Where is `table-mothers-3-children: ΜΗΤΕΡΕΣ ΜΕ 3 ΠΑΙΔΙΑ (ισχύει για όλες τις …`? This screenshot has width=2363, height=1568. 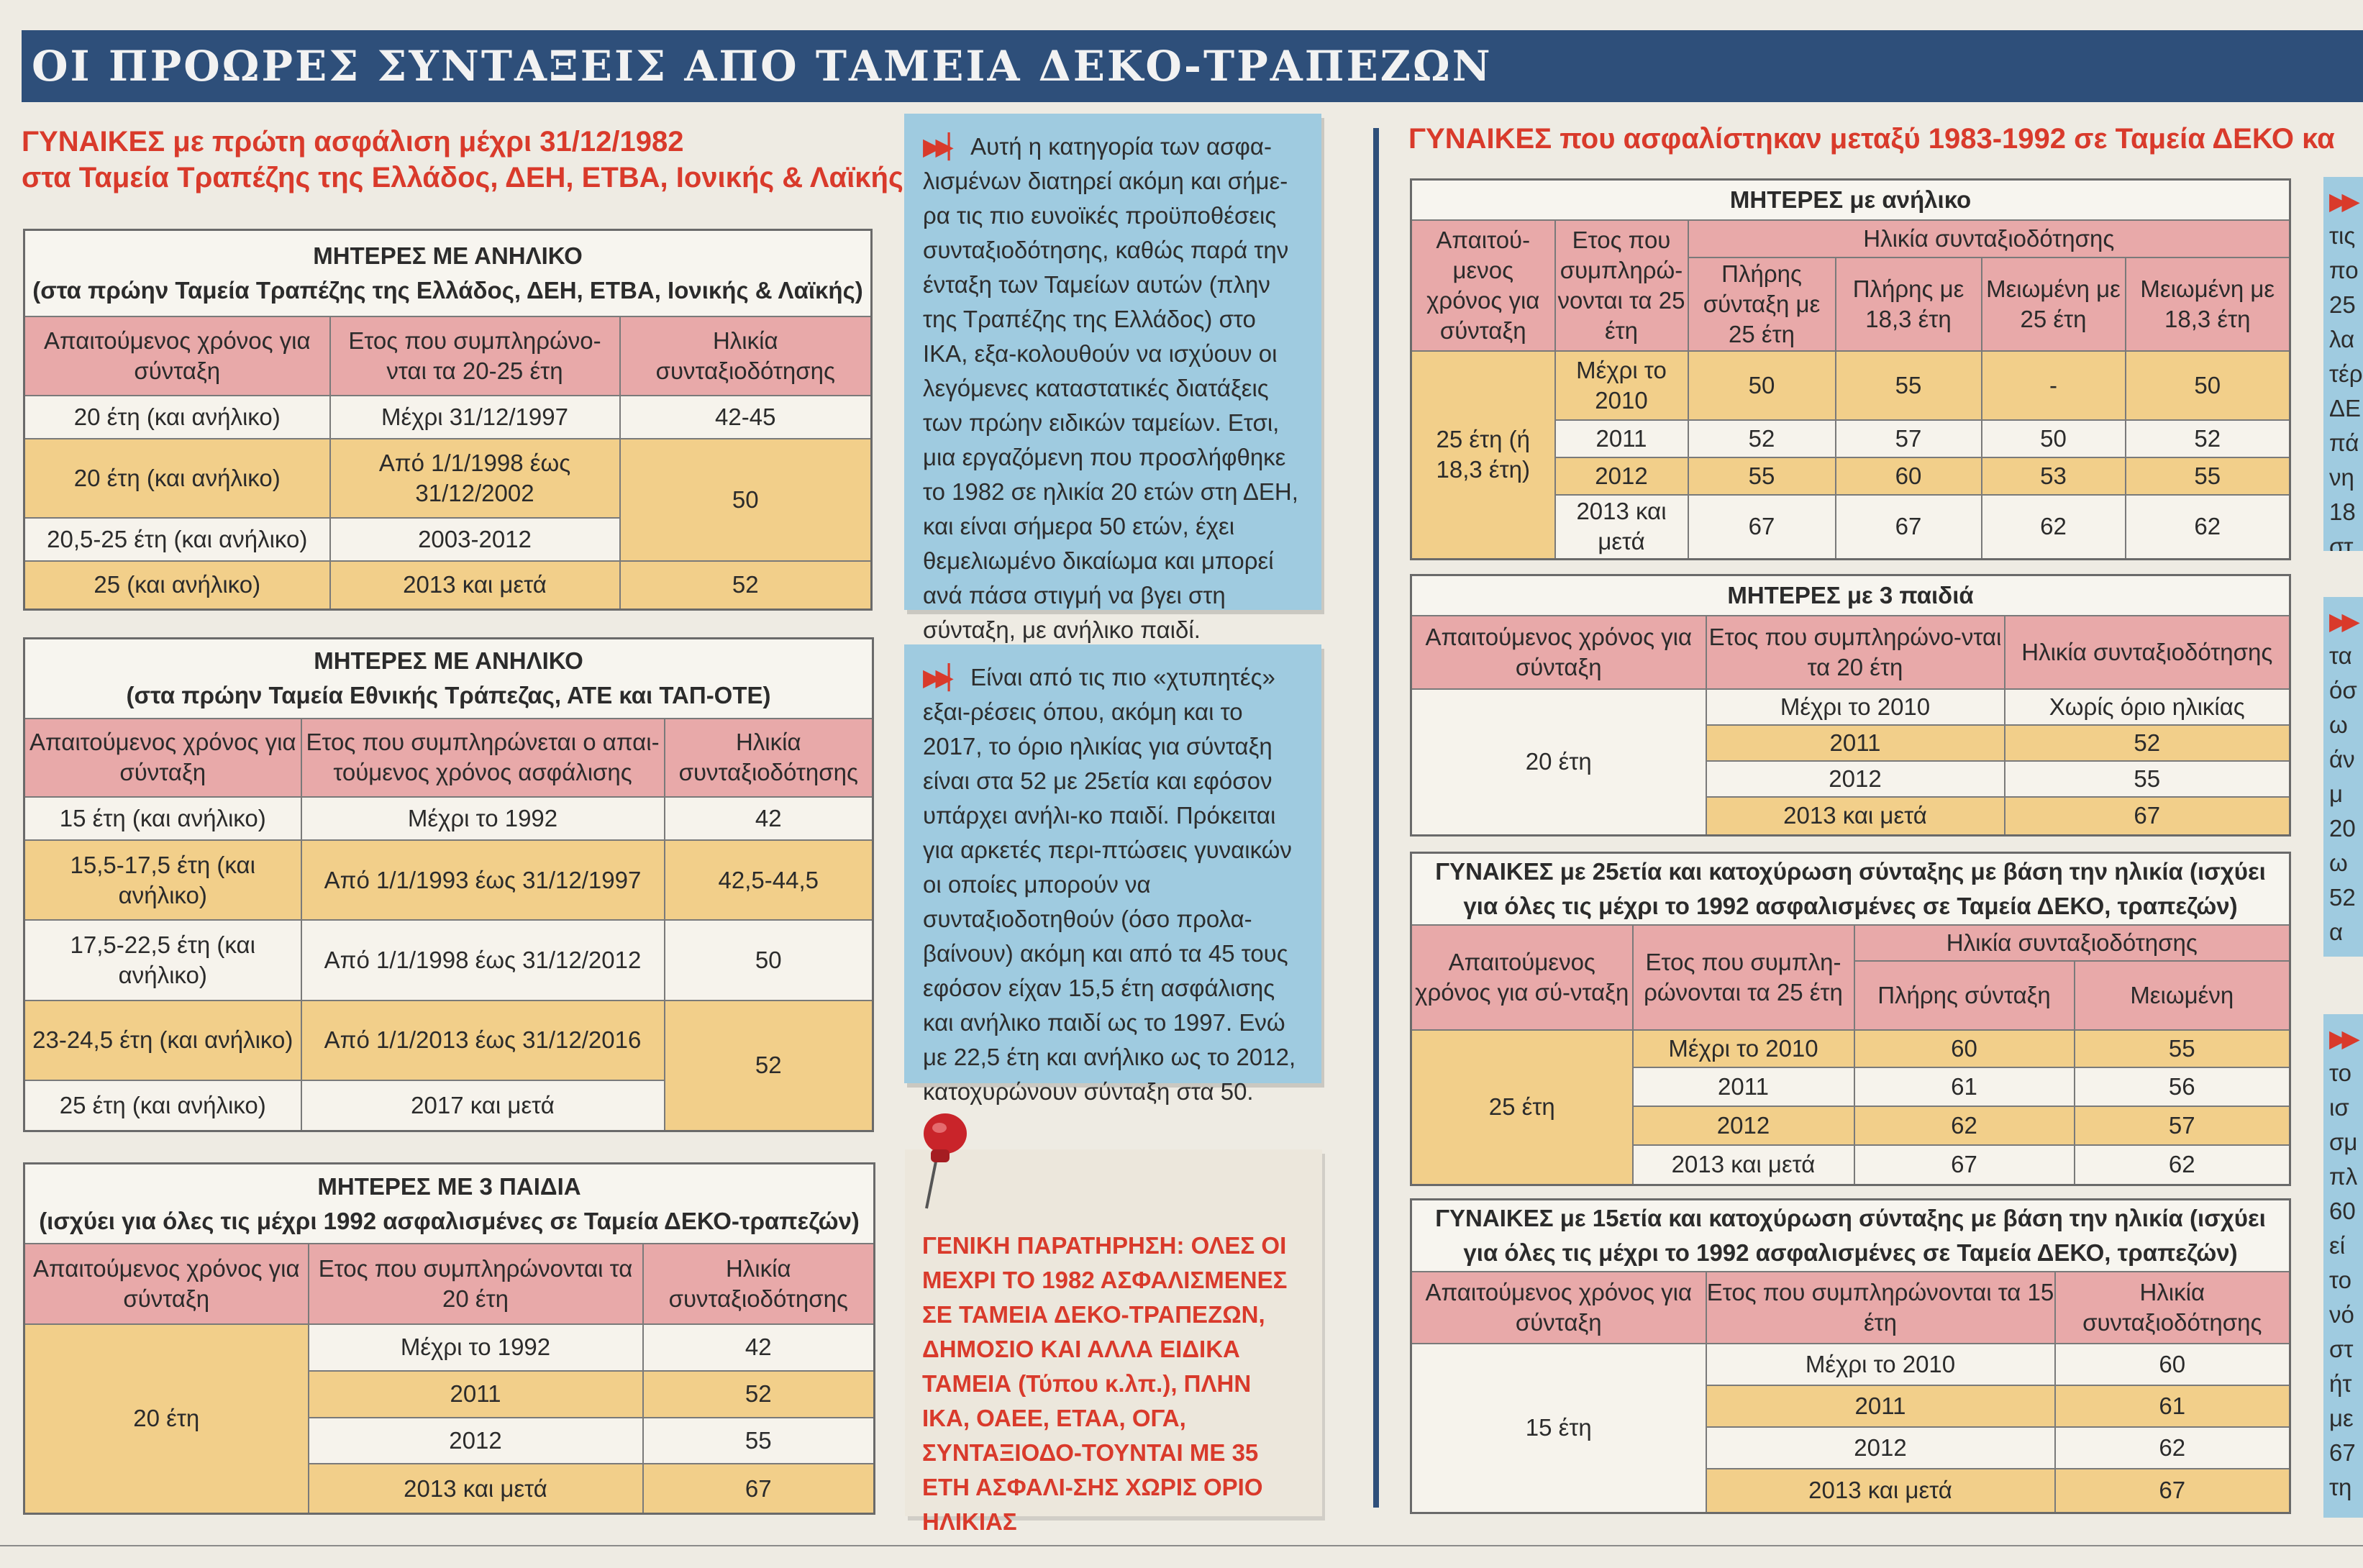 table-mothers-3-children: ΜΗΤΕΡΕΣ ΜΕ 3 ΠΑΙΔΙΑ (ισχύει για όλες τις … is located at coordinates (449, 1339).